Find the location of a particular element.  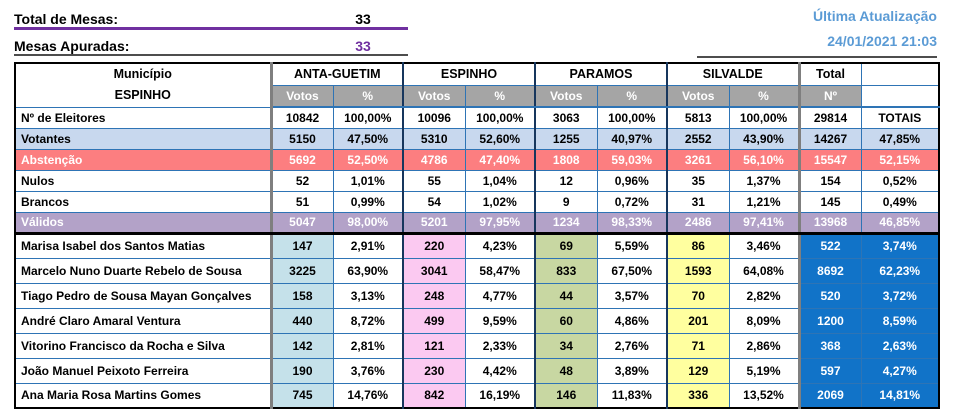

percent-cell: 13,52% is located at coordinates (764, 395).